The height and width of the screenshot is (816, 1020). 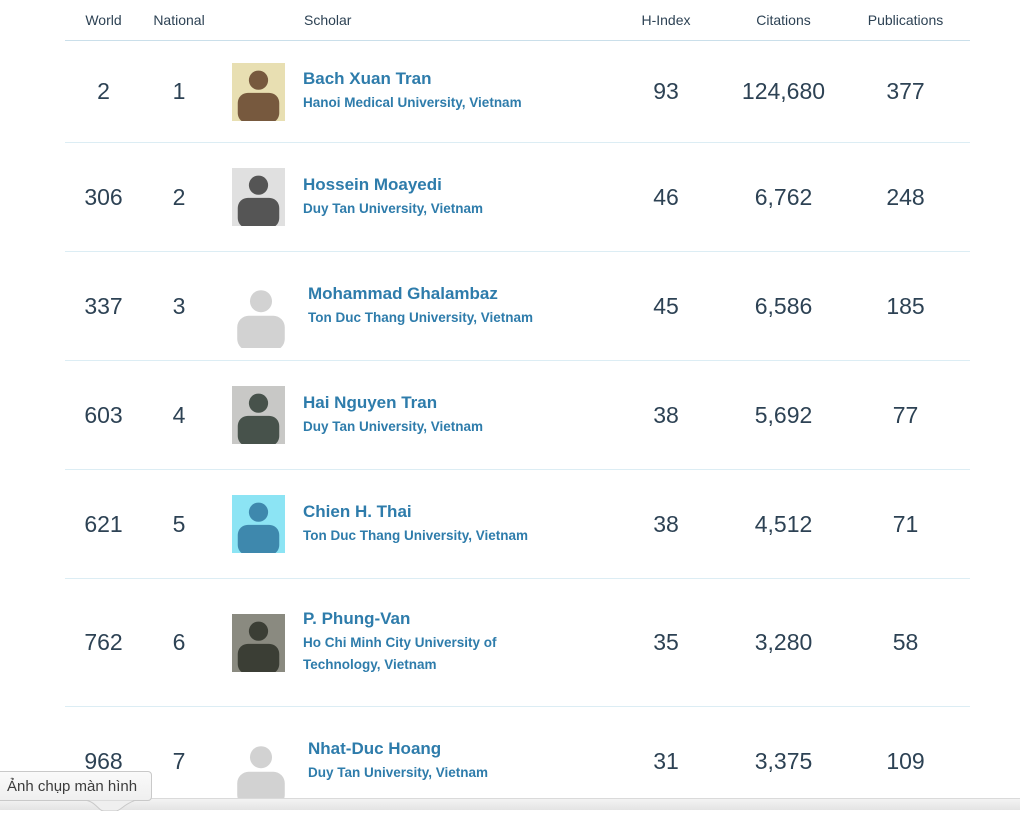 I want to click on status-tooltip-tail, so click(x=110, y=805).